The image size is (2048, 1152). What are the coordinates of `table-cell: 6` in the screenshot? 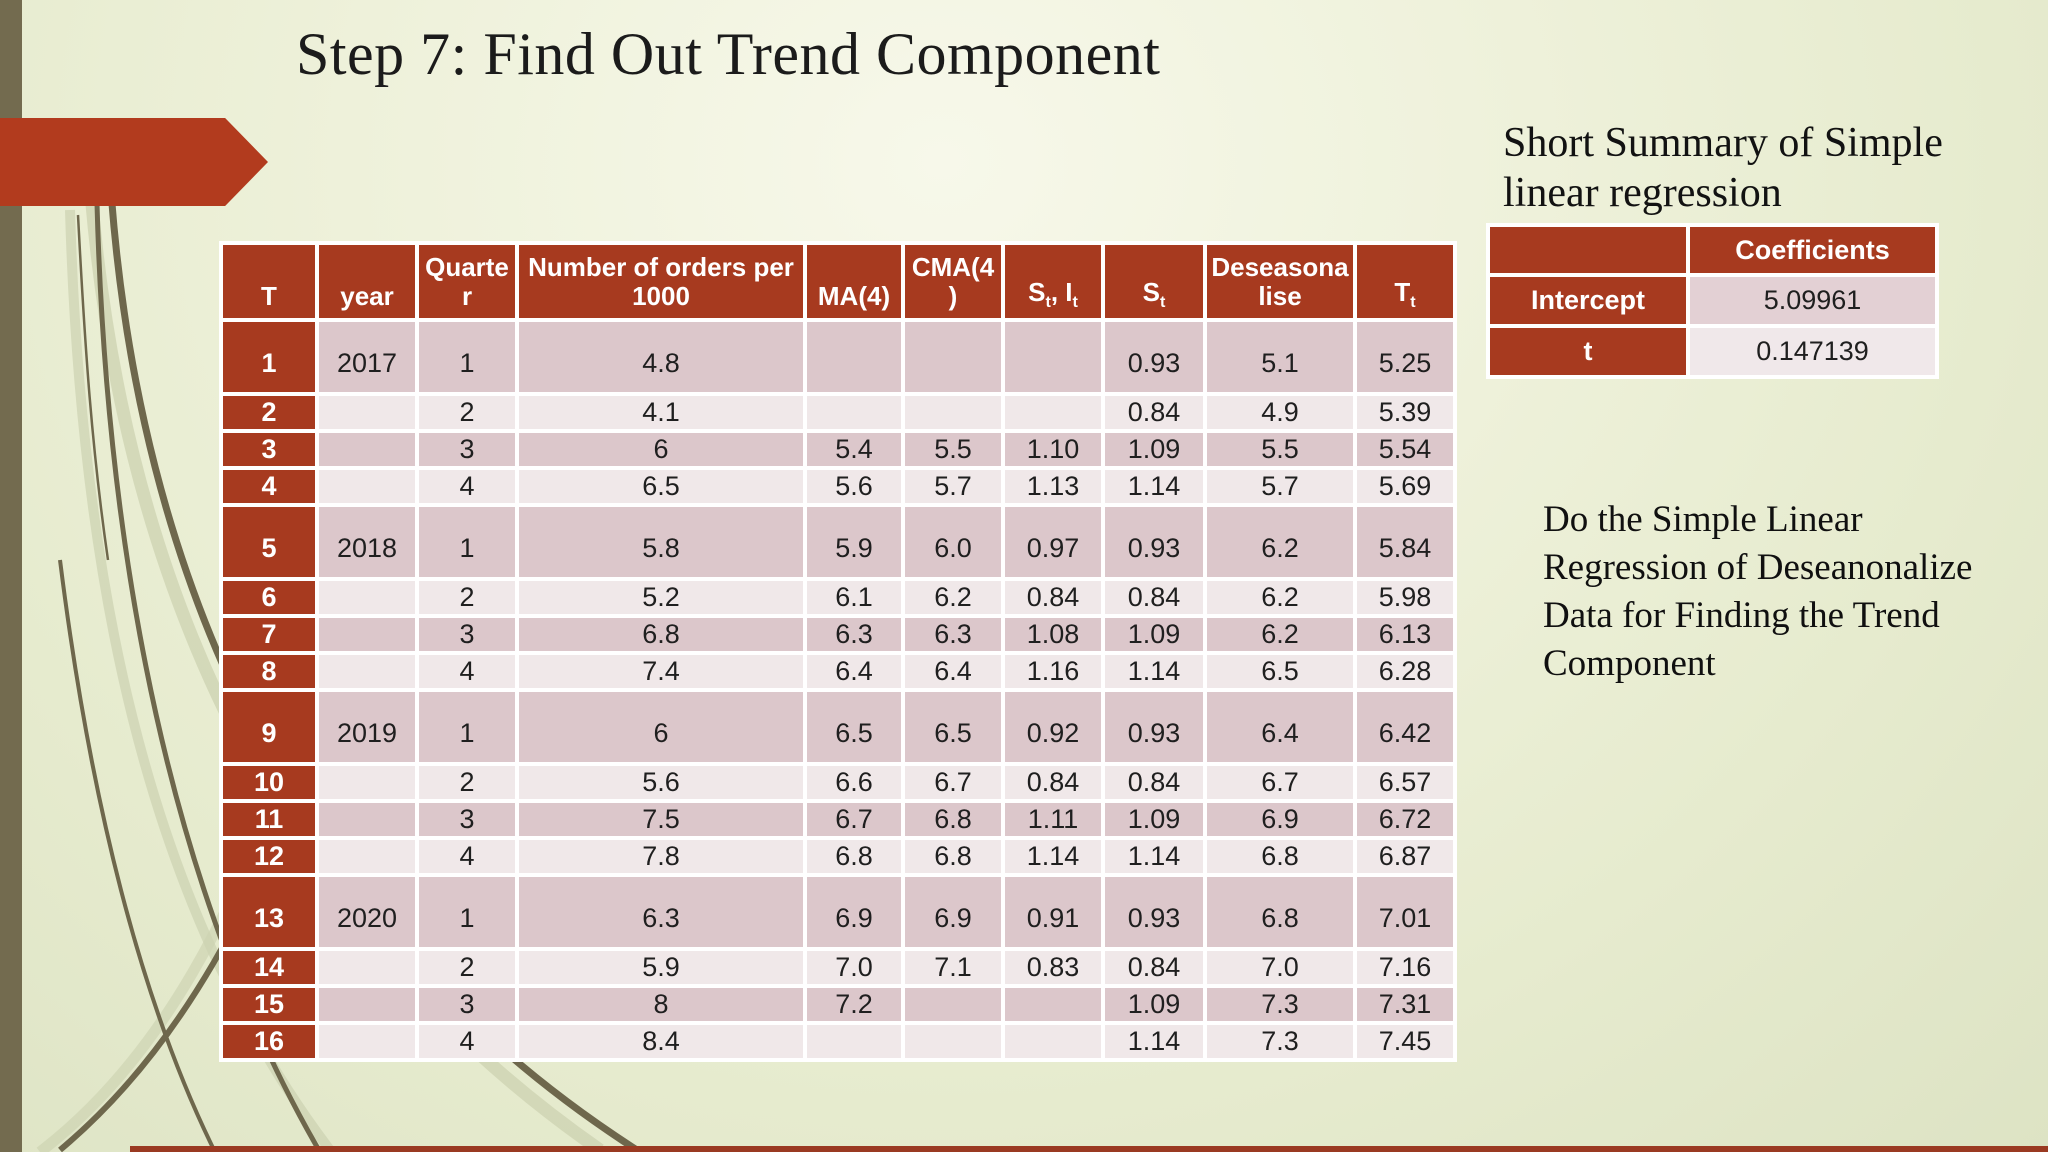 It's located at (661, 727).